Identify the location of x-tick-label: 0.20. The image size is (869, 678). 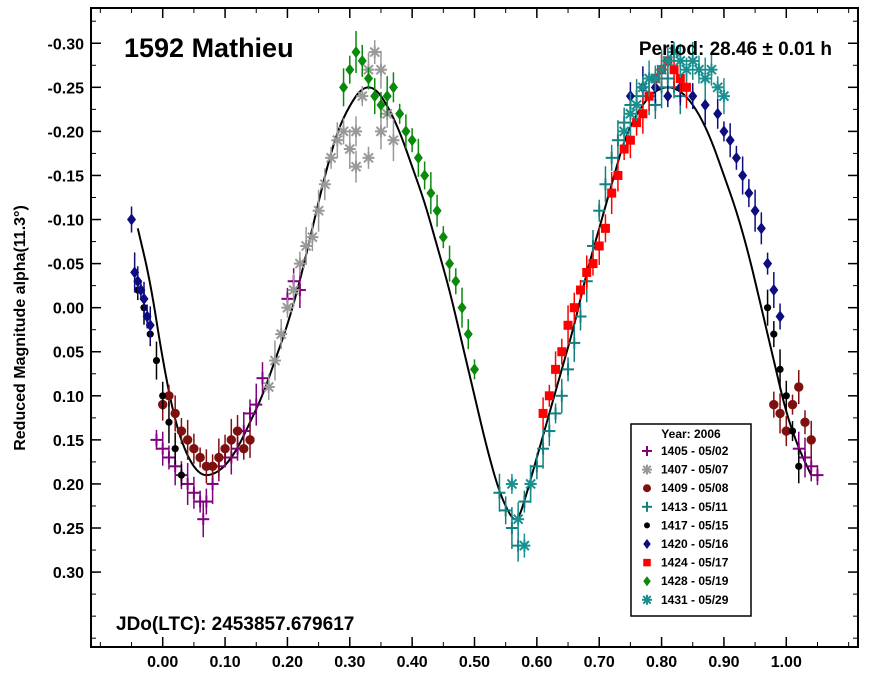
(287, 662).